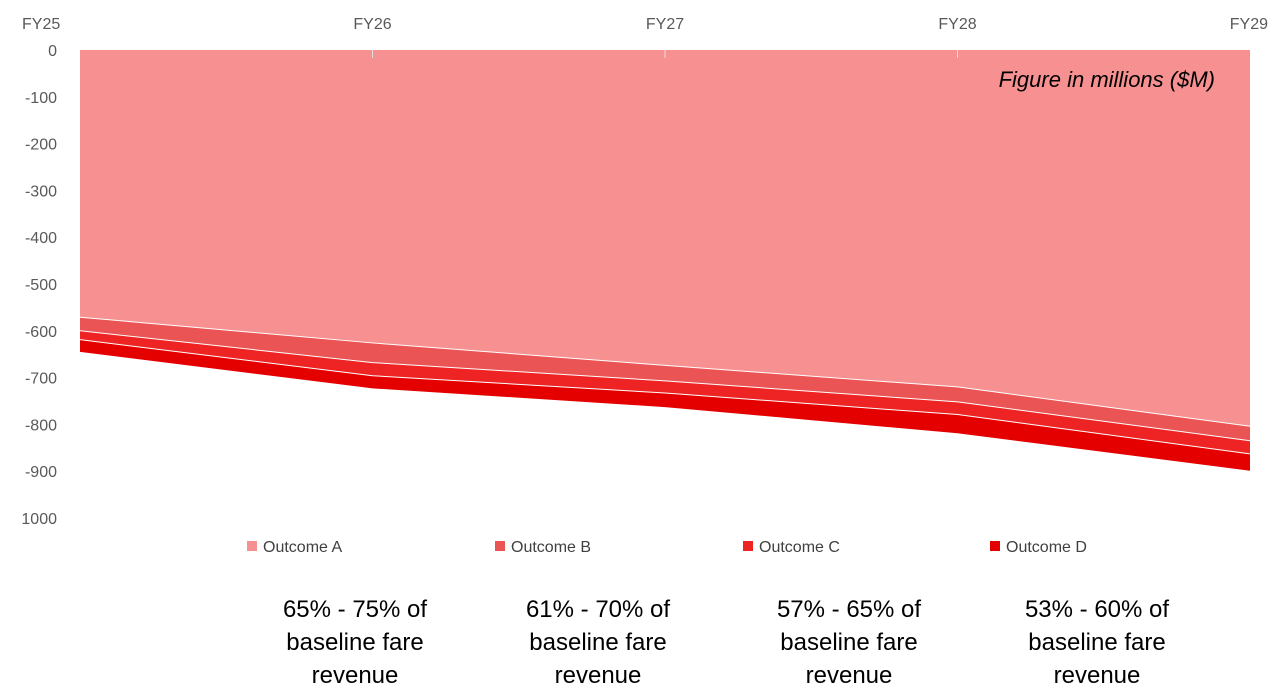 This screenshot has width=1273, height=698. I want to click on x-tick-fy25: FY25, so click(41, 24).